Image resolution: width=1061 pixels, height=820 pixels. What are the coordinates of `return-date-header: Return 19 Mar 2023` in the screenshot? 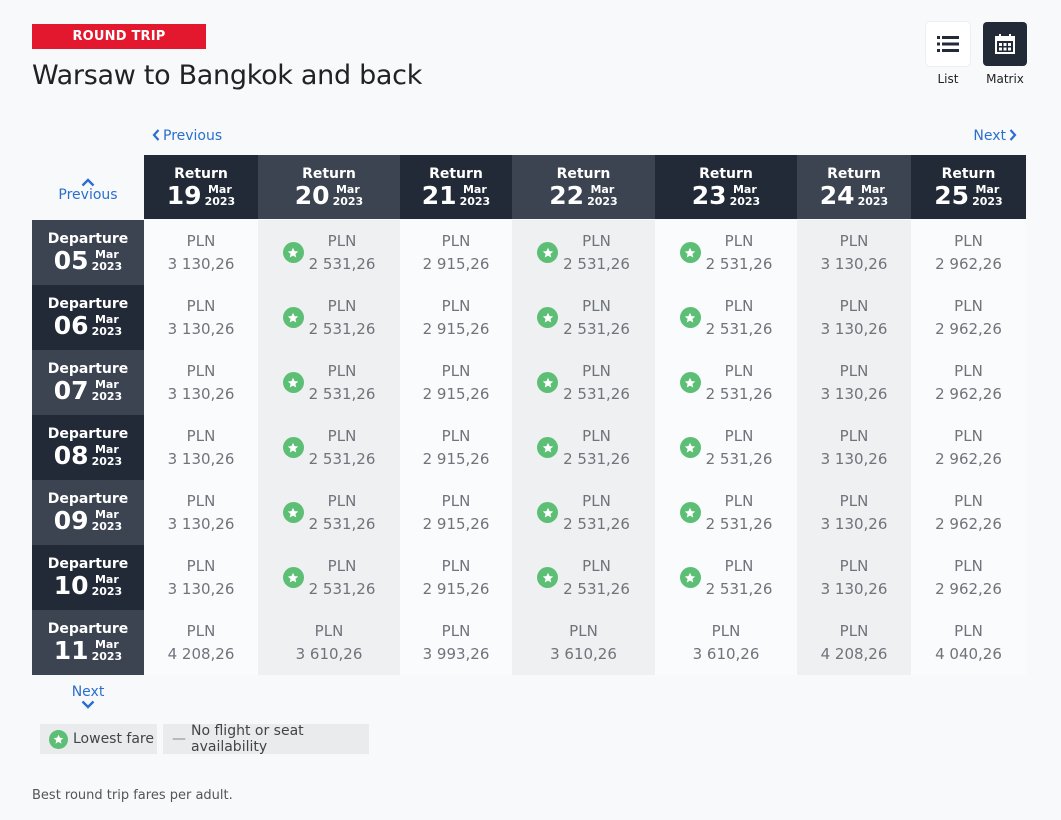 It's located at (201, 187).